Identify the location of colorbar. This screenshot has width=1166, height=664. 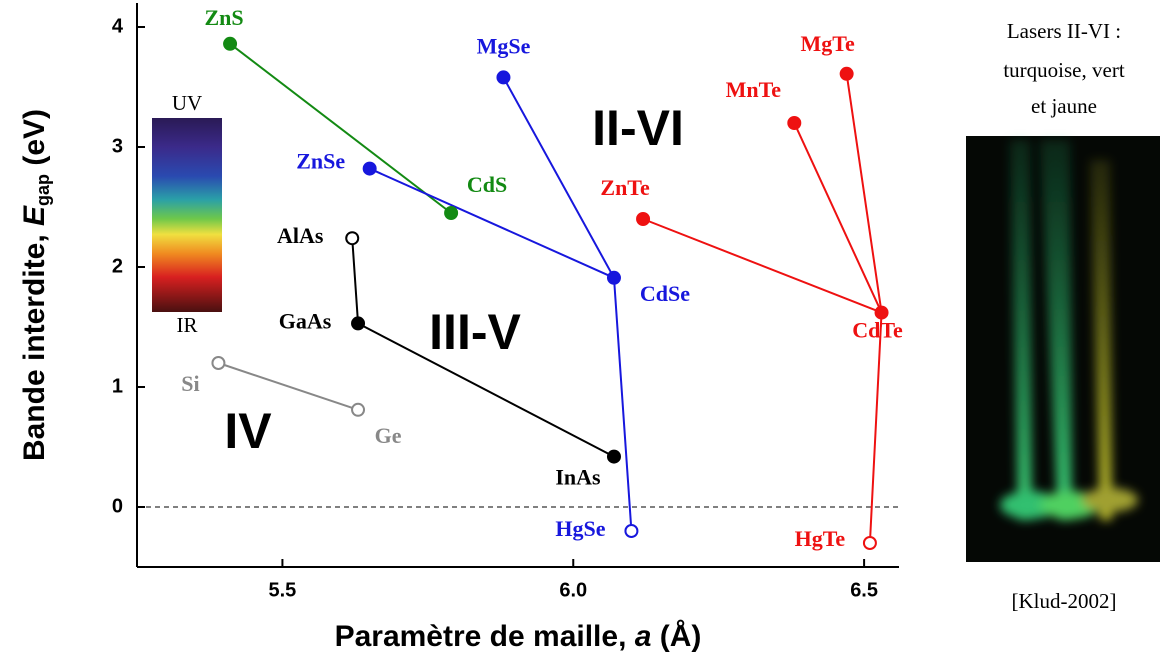
(187, 215).